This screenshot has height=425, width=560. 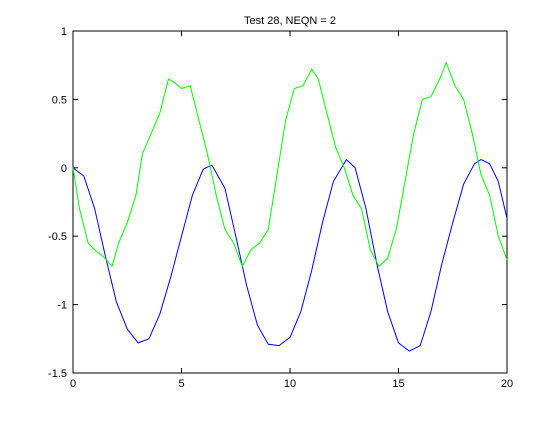 What do you see at coordinates (64, 32) in the screenshot?
I see `y-tick-label: 1` at bounding box center [64, 32].